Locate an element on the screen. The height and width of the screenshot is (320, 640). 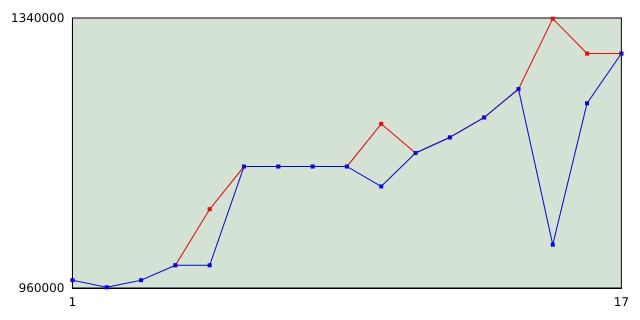
x-tick-label: 1 is located at coordinates (72, 302).